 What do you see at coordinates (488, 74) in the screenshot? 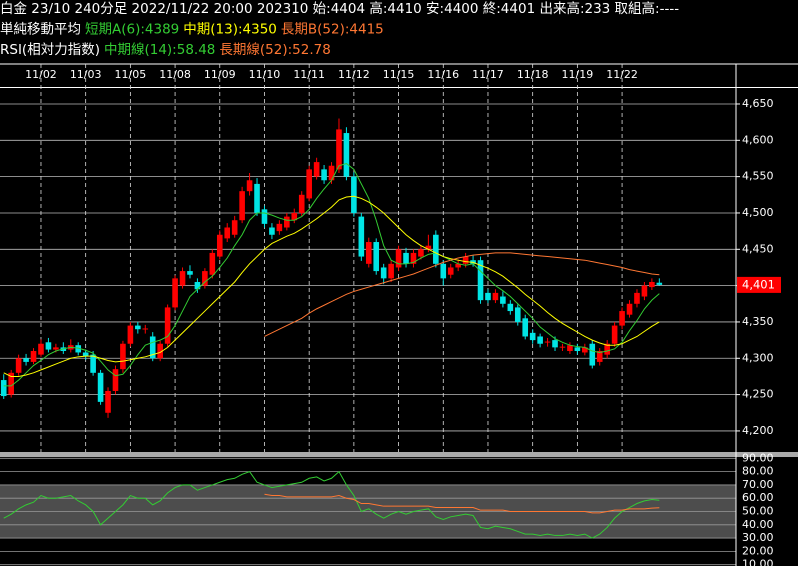
I see `x-tick-label: 11/17` at bounding box center [488, 74].